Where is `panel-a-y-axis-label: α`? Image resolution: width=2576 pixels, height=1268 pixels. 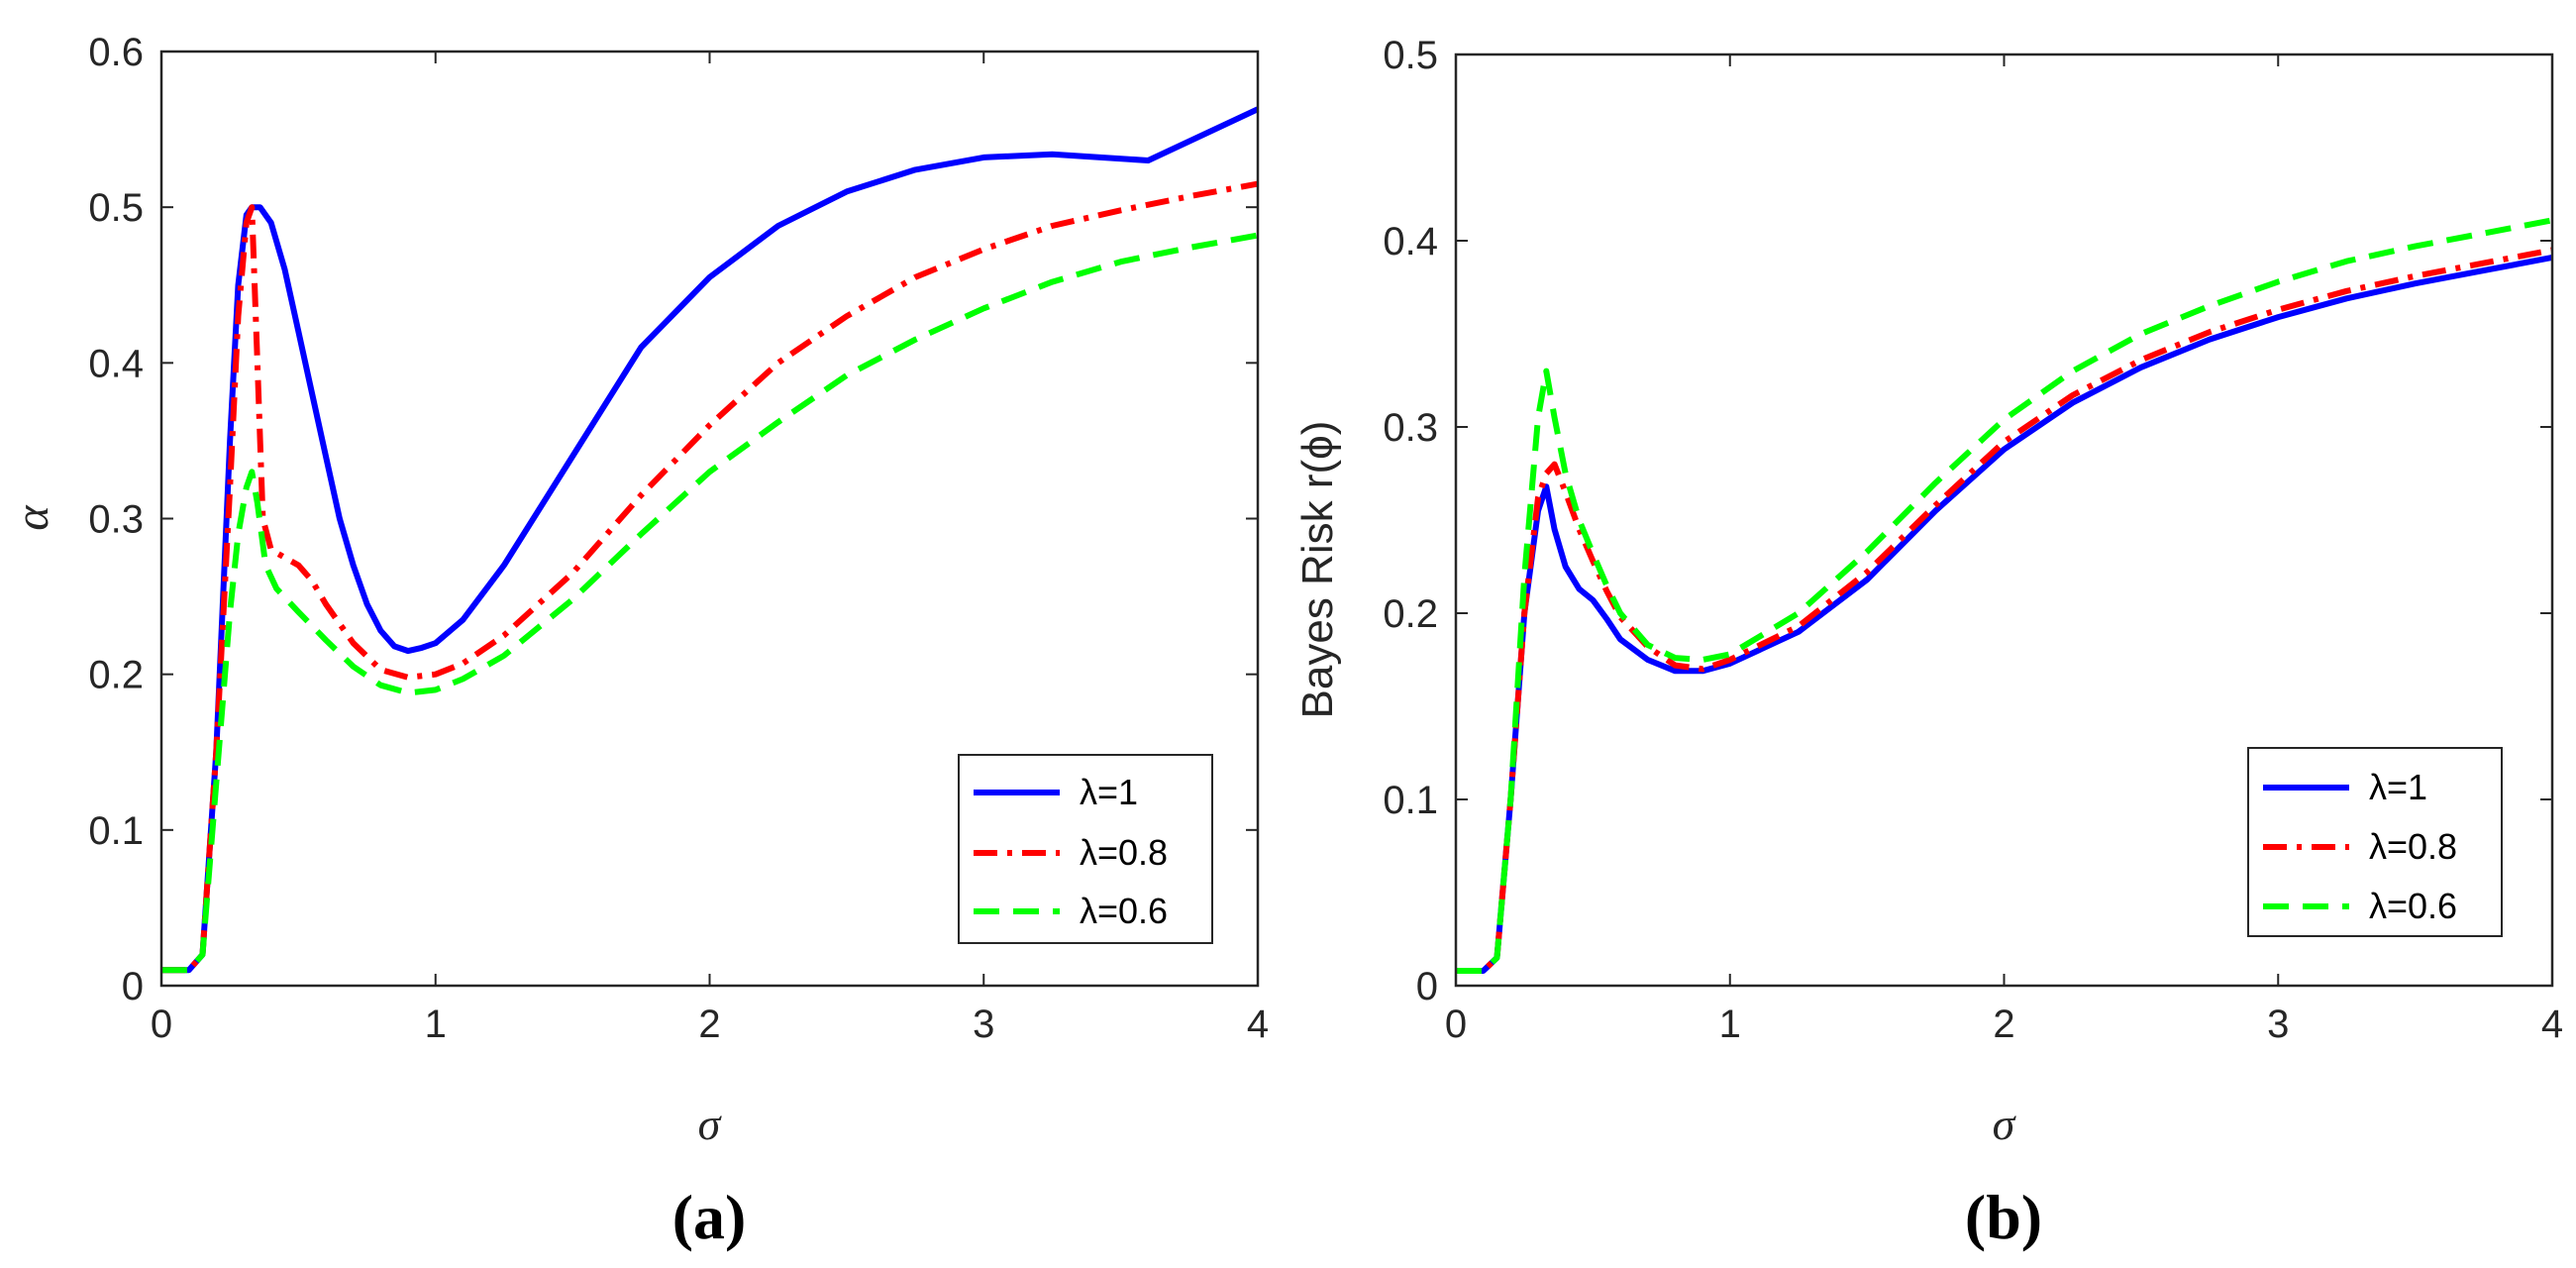 panel-a-y-axis-label: α is located at coordinates (32, 518).